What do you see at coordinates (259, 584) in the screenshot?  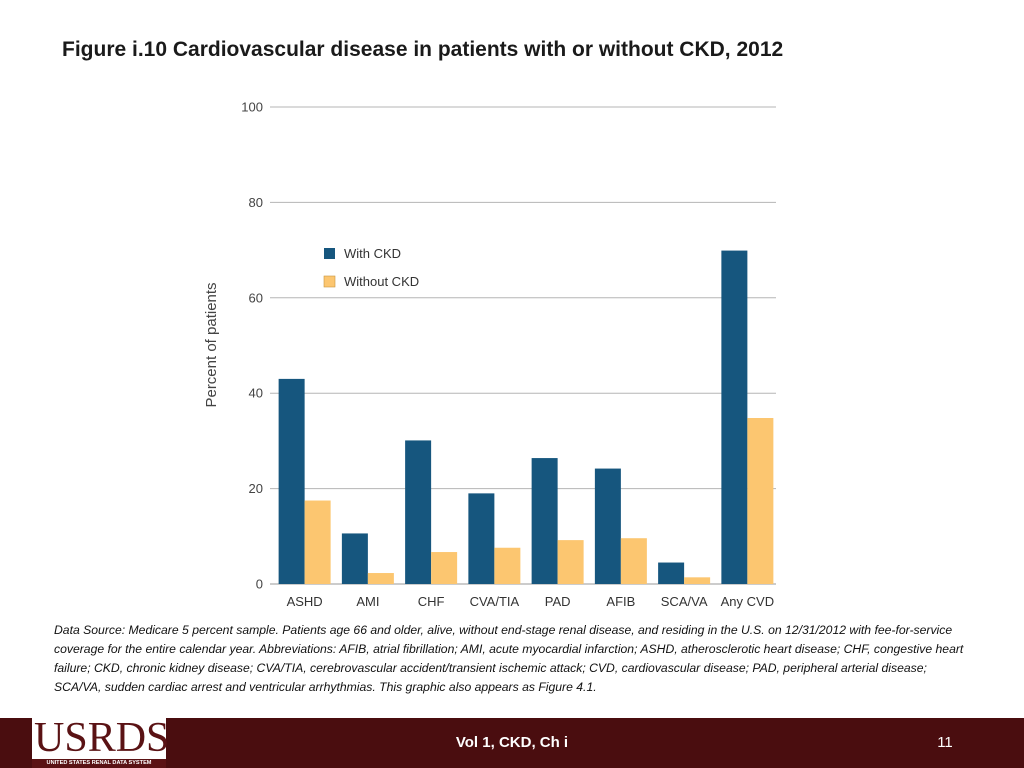 I see `y-tick-label: 0` at bounding box center [259, 584].